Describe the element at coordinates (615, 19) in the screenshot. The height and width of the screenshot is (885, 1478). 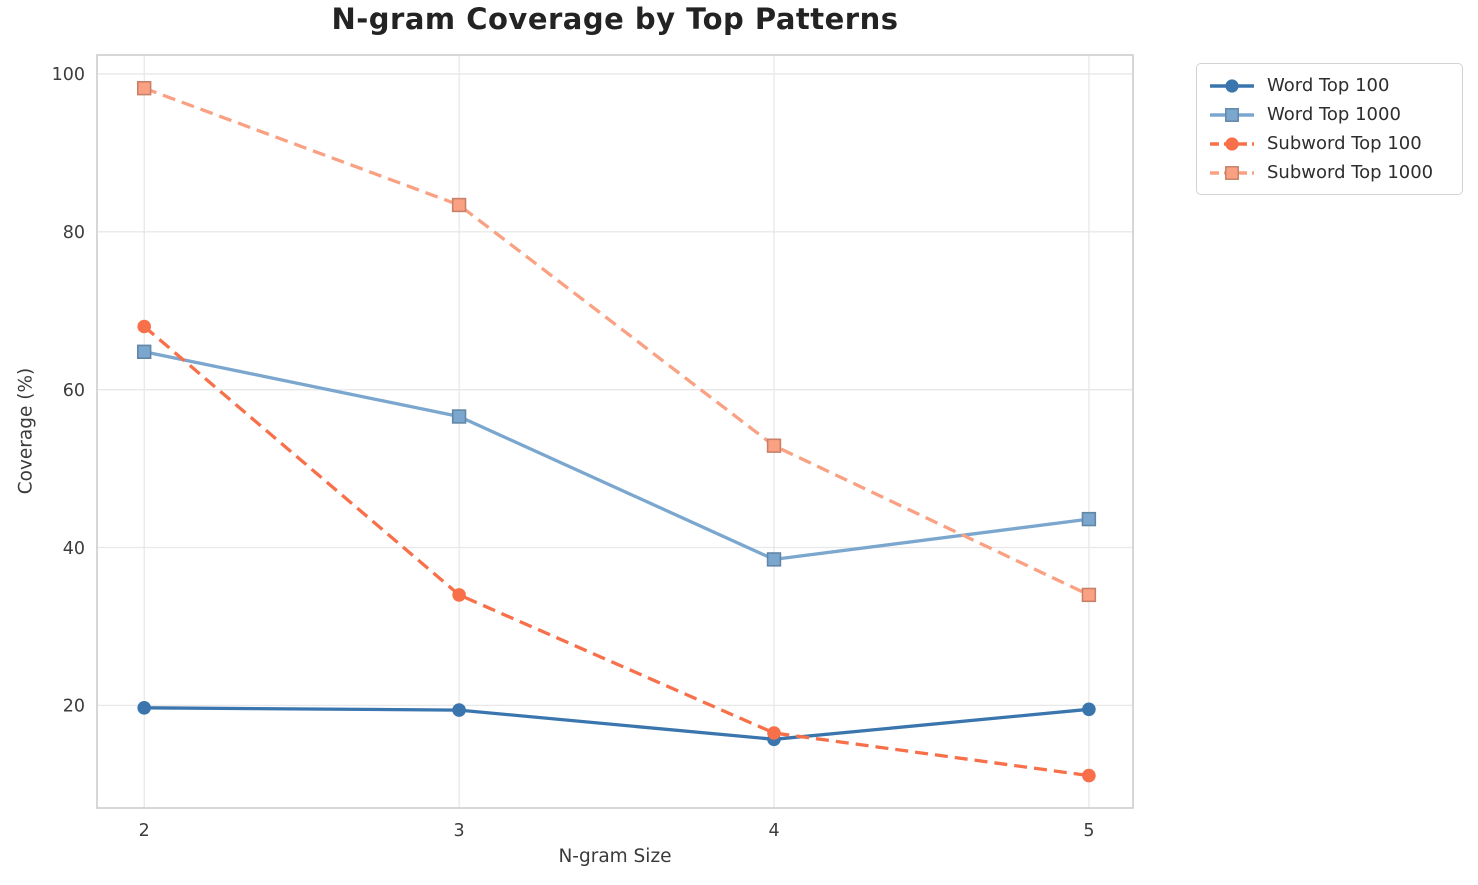
I see `chart-title: N-gram Coverage by Top Patterns` at that location.